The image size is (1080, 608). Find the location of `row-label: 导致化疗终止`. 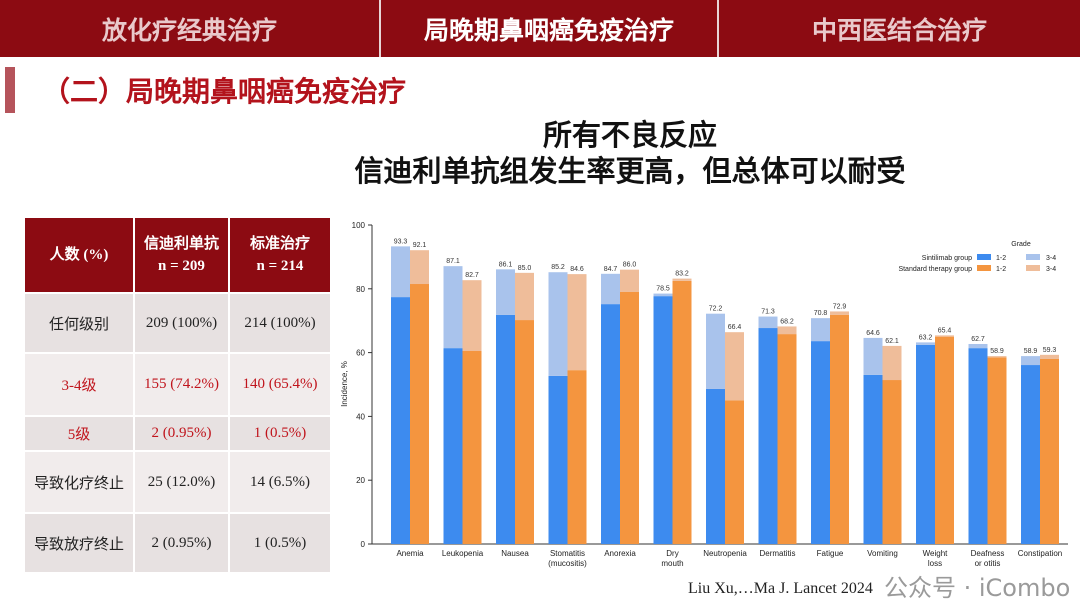

row-label: 导致化疗终止 is located at coordinates (79, 482).